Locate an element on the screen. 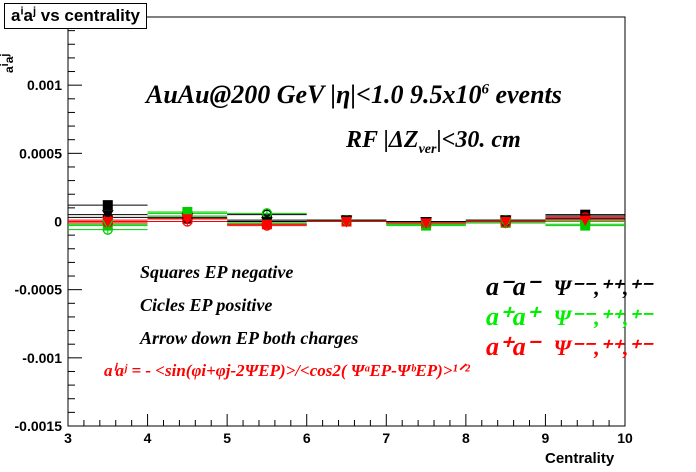 Image resolution: width=696 pixels, height=472 pixels. x-tick-label: 3 is located at coordinates (68, 438).